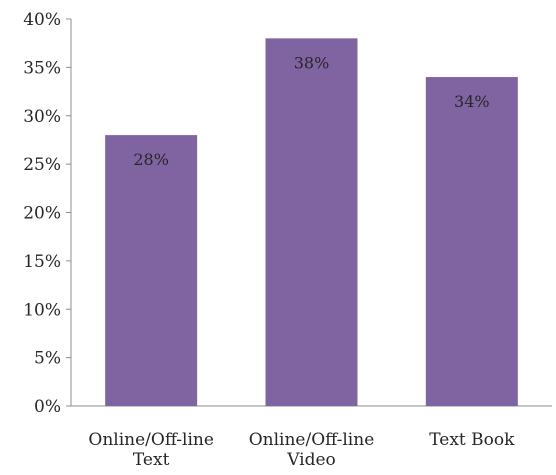  What do you see at coordinates (47, 359) in the screenshot?
I see `y-tick-label: 5%` at bounding box center [47, 359].